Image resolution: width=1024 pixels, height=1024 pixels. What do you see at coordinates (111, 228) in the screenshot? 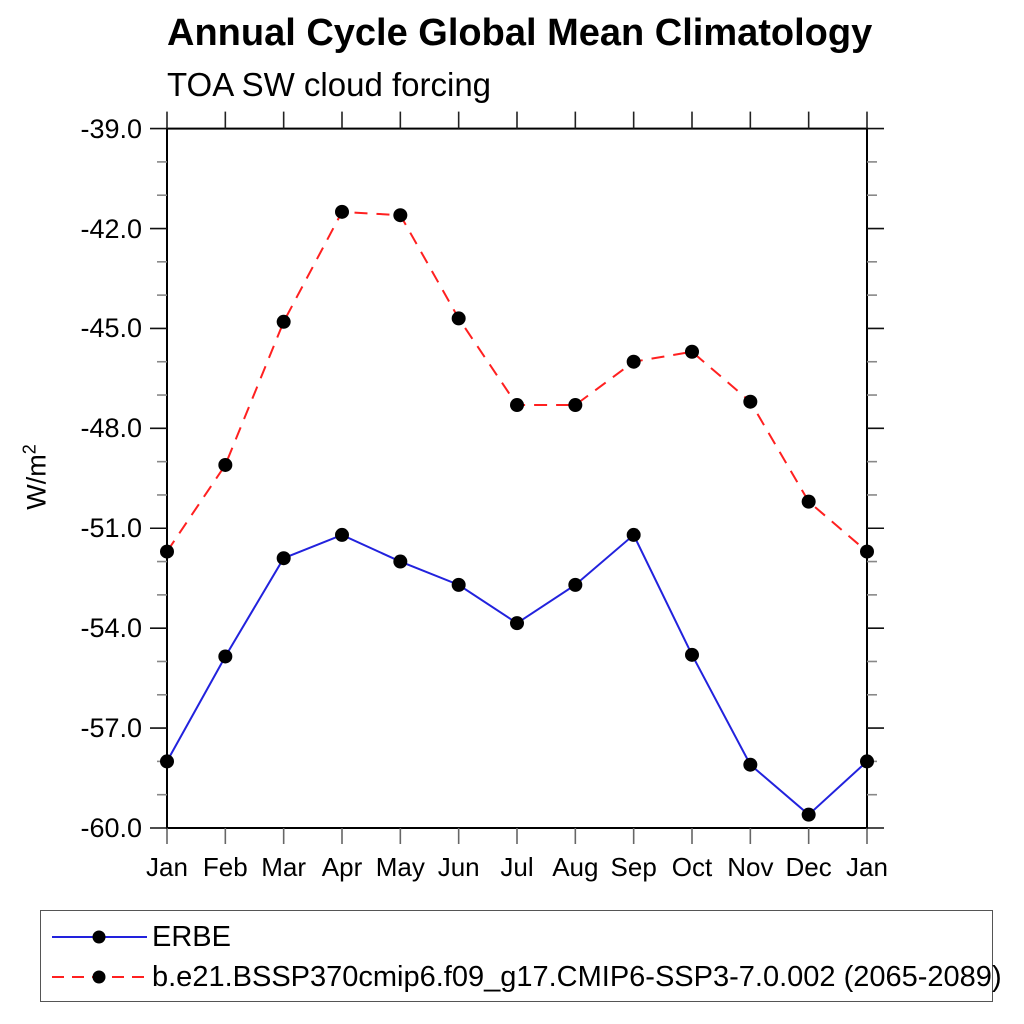
I see `y-tick-label: -42.0` at bounding box center [111, 228].